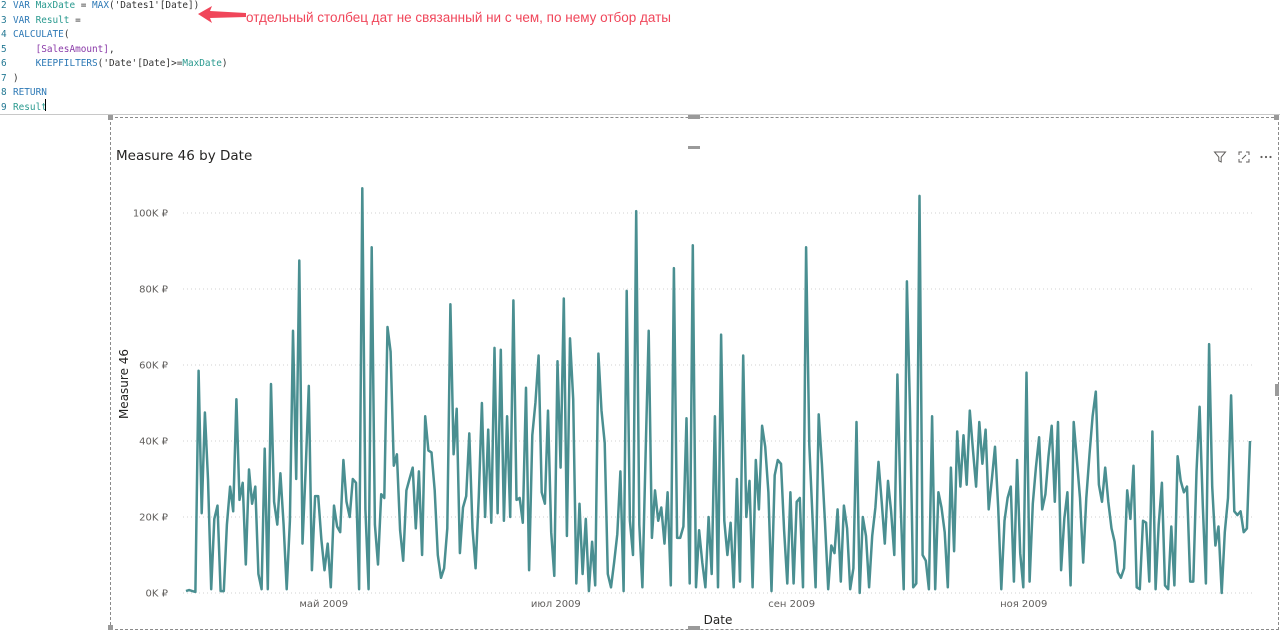  Describe the element at coordinates (718, 620) in the screenshot. I see `x-axis-label: Date` at that location.